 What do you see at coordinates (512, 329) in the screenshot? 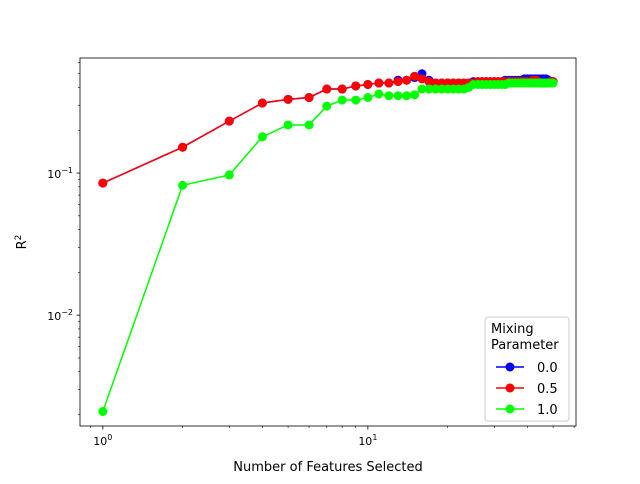
I see `legend-title-line1: Mixing` at bounding box center [512, 329].